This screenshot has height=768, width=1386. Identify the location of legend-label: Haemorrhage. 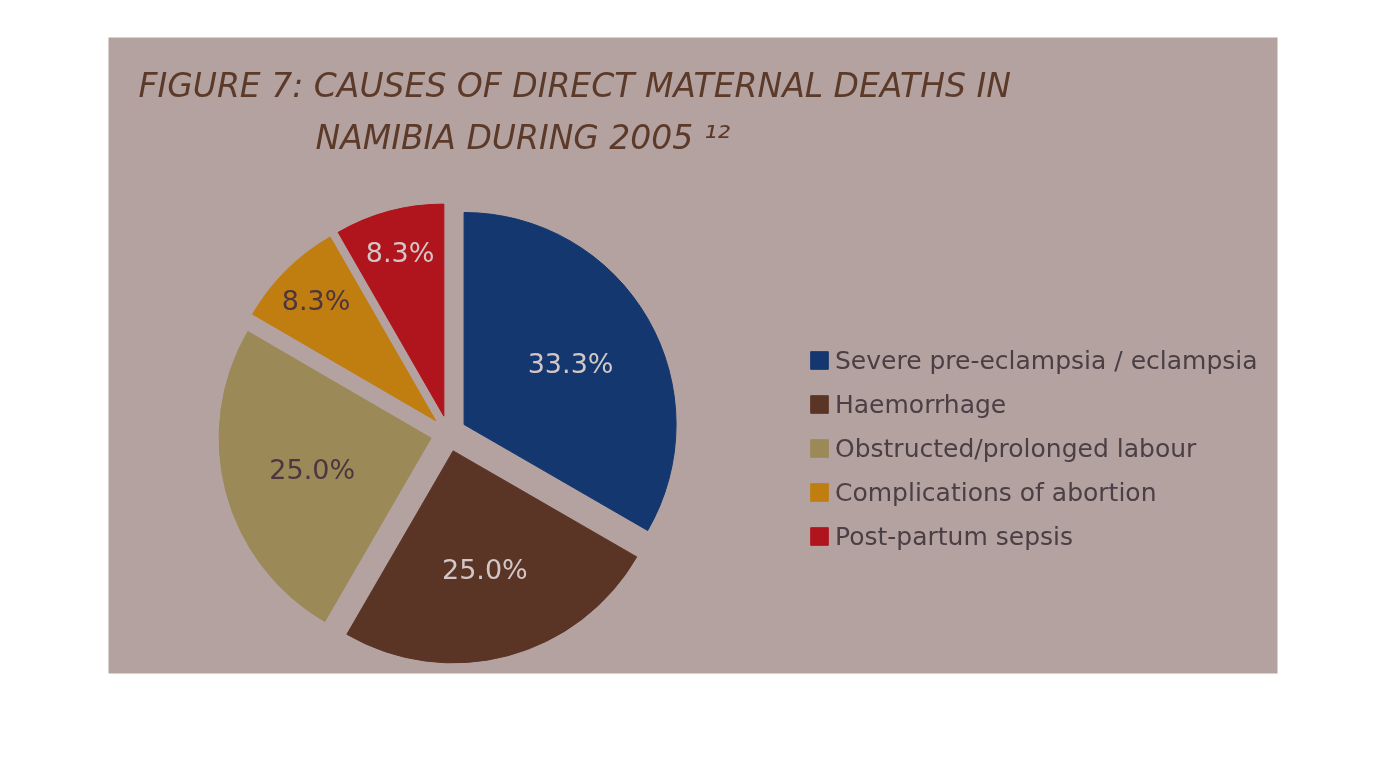
(921, 404).